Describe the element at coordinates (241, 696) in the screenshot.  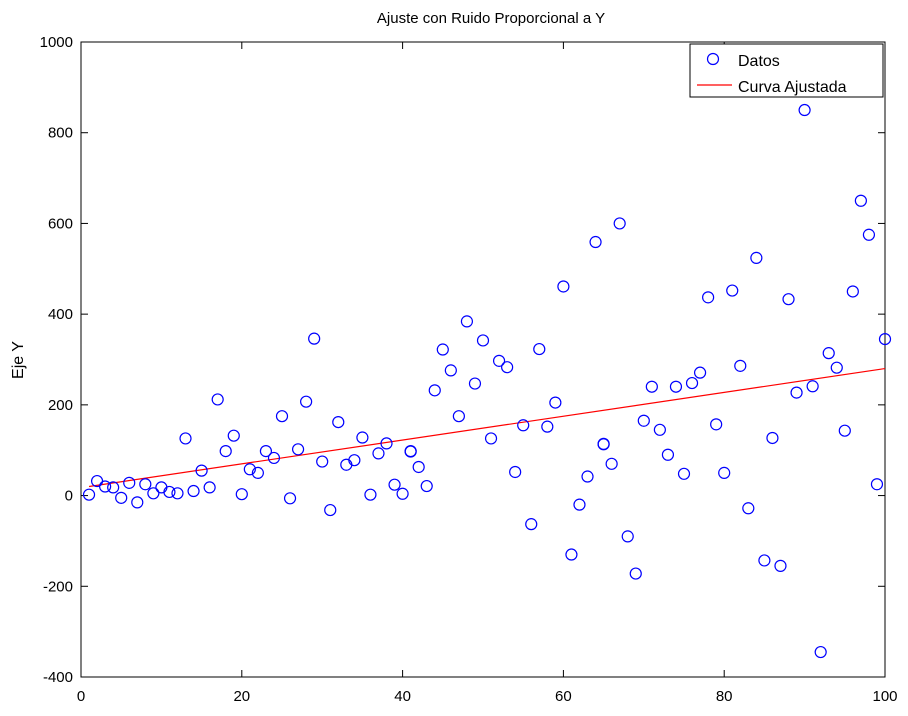
I see `x-tick-label: 20` at that location.